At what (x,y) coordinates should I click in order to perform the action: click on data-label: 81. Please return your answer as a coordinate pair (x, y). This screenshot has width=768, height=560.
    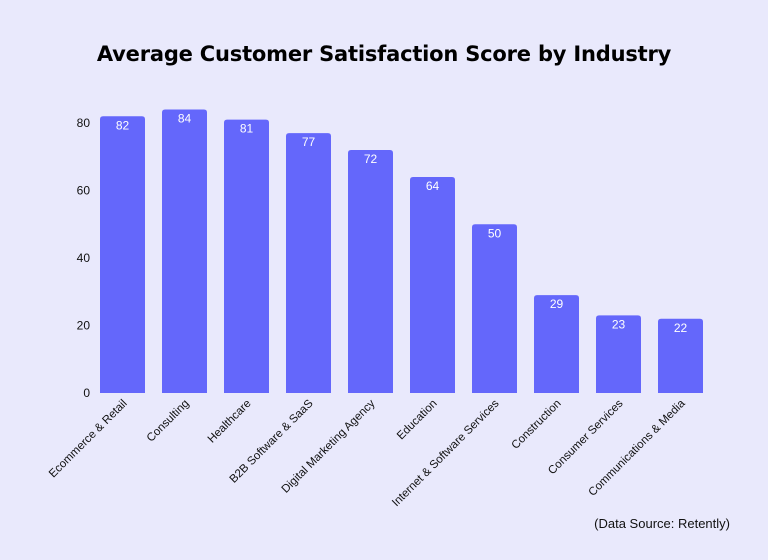
    Looking at the image, I should click on (247, 129).